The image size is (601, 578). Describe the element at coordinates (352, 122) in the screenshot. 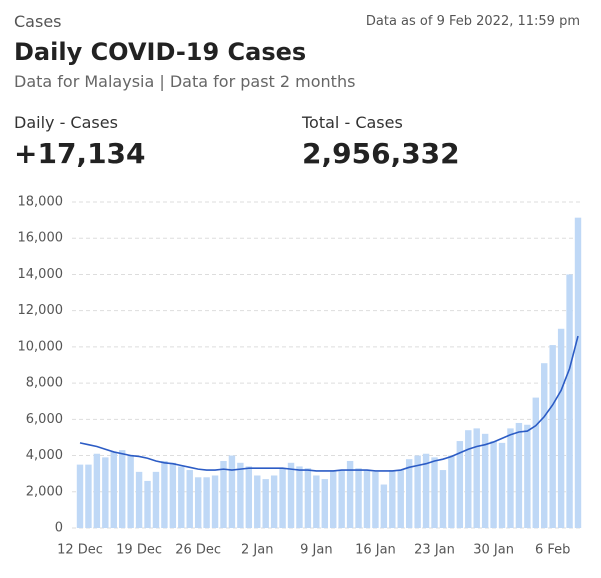

I see `stat-label: Total - Cases` at that location.